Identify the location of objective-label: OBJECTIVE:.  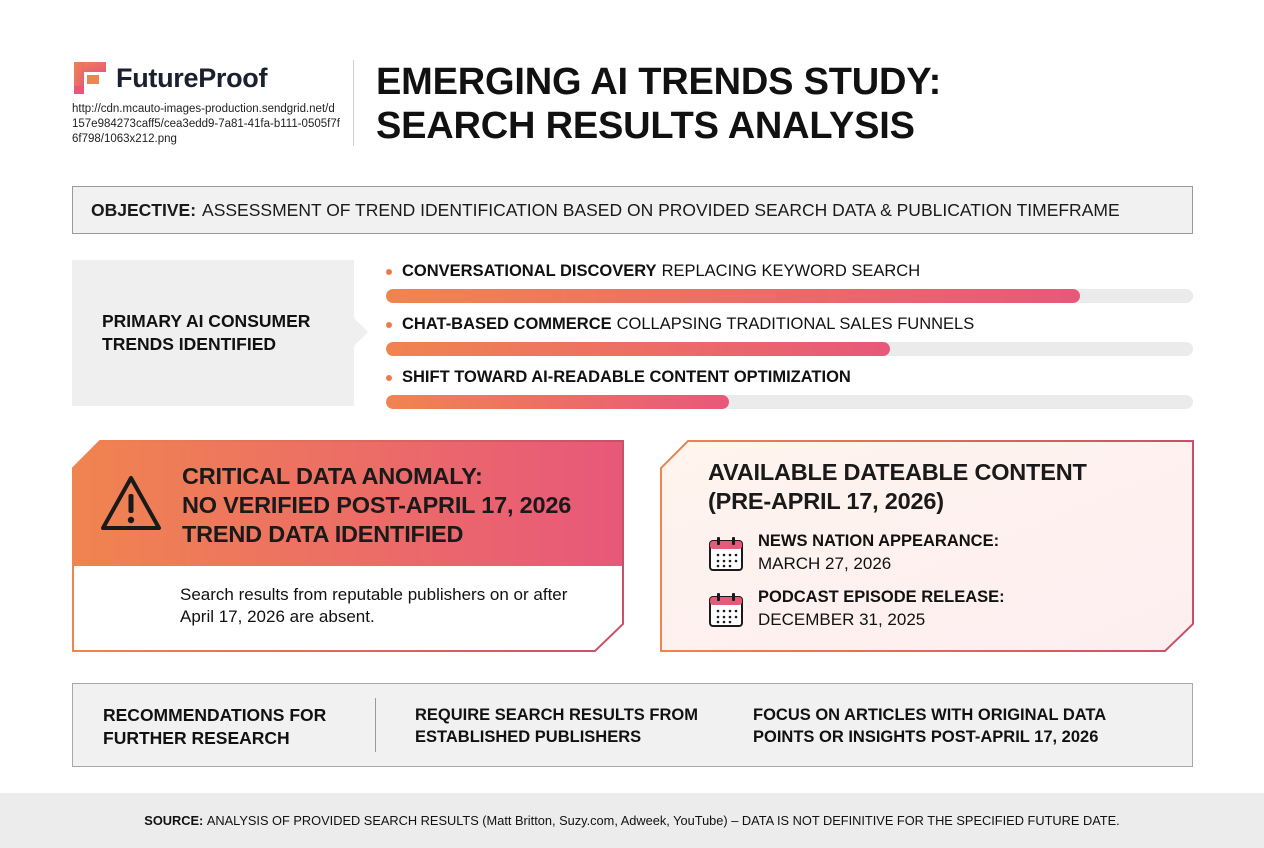
(144, 209).